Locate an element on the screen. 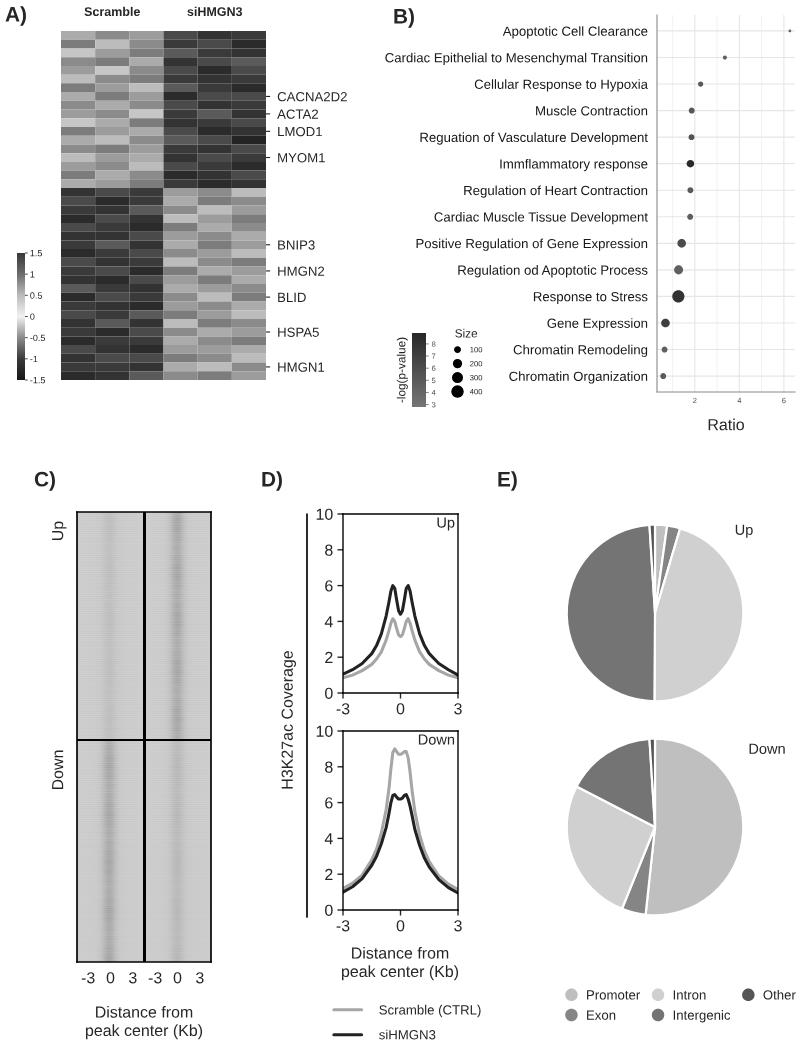 This screenshot has width=800, height=1048. text: Distance from peak center (Kb) is located at coordinates (144, 1023).